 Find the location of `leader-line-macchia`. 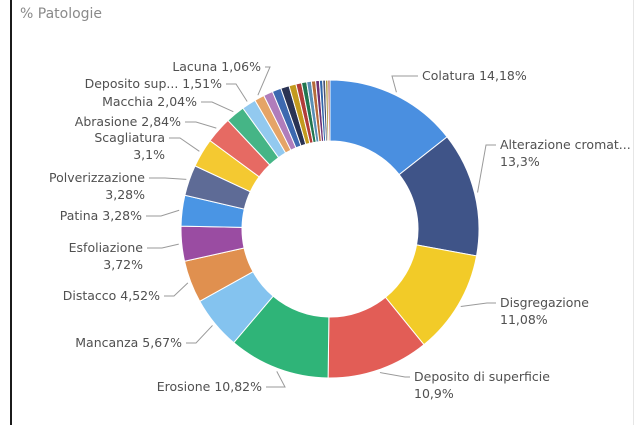

leader-line-macchia is located at coordinates (217, 107).